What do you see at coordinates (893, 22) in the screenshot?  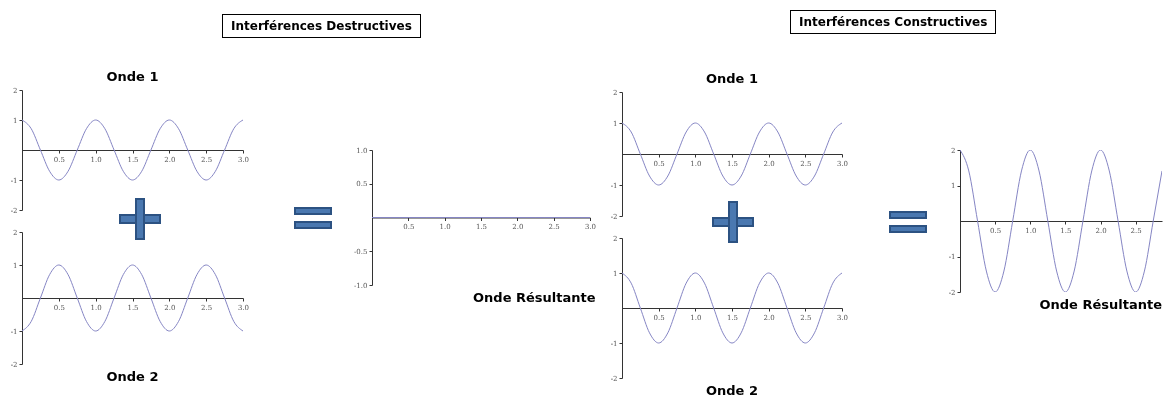 I see `text: Interférences Constructives` at bounding box center [893, 22].